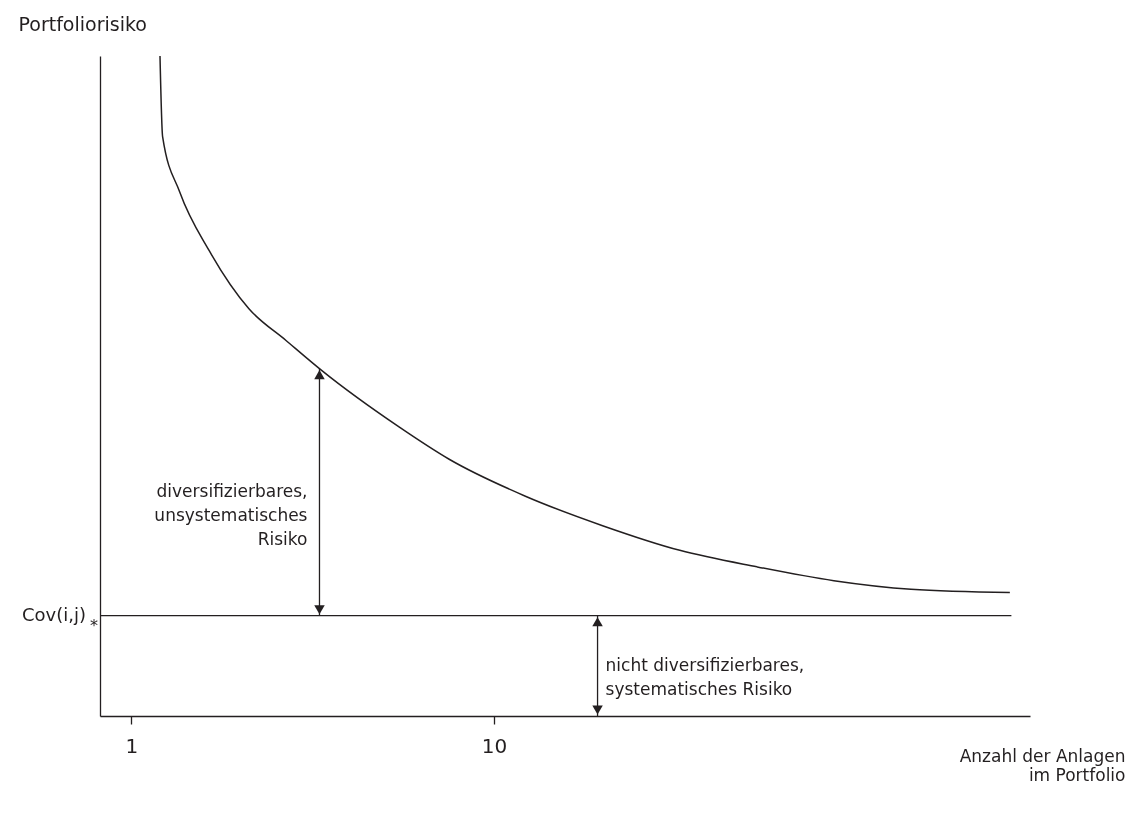  What do you see at coordinates (82, 23) in the screenshot?
I see `y-axis-title: Portfoliorisiko` at bounding box center [82, 23].